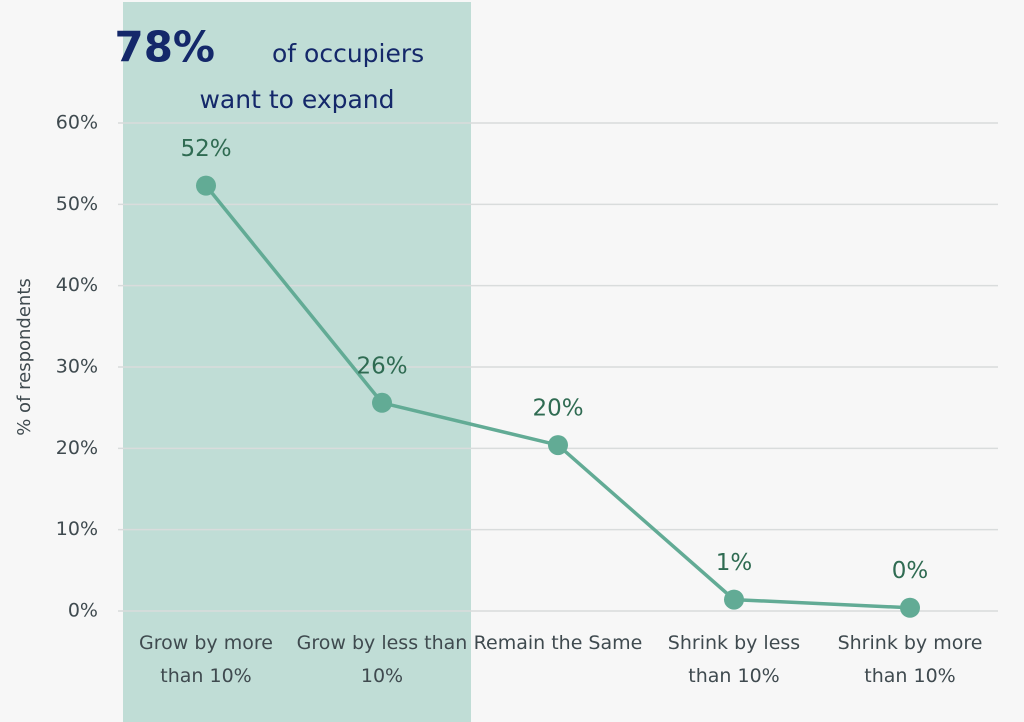 The height and width of the screenshot is (722, 1024). Describe the element at coordinates (206, 659) in the screenshot. I see `x-tick-label: Grow by more than 10%` at that location.